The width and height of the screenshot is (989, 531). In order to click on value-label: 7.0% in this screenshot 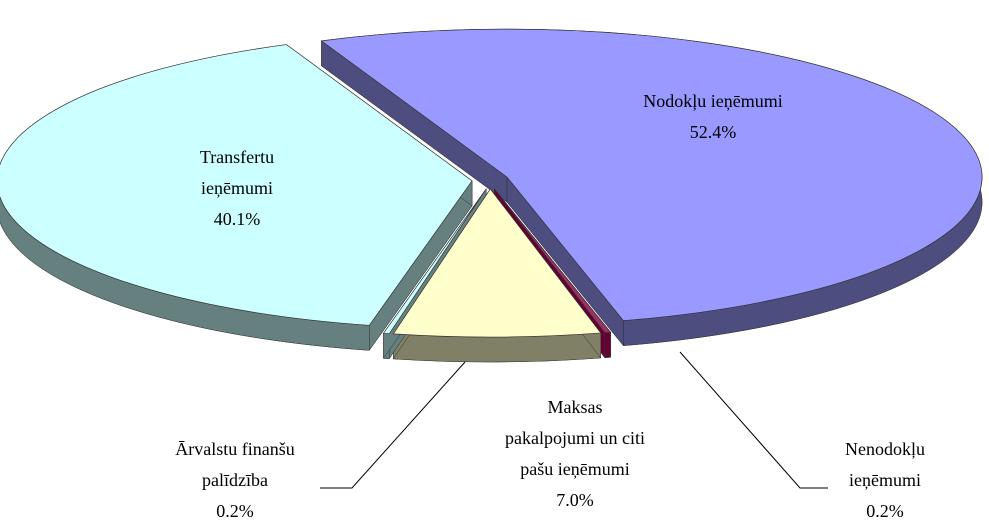, I will do `click(575, 500)`.